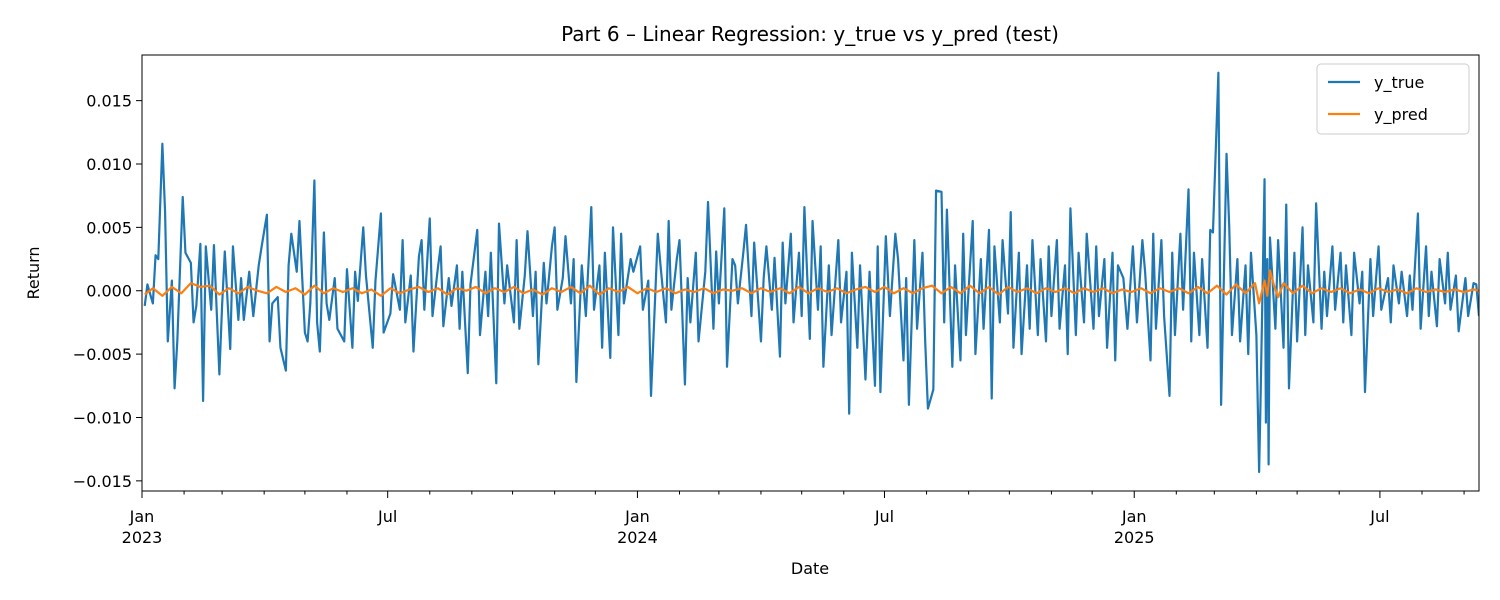 This screenshot has height=600, width=1500. What do you see at coordinates (1401, 115) in the screenshot?
I see `legend-label-y_pred: y_pred` at bounding box center [1401, 115].